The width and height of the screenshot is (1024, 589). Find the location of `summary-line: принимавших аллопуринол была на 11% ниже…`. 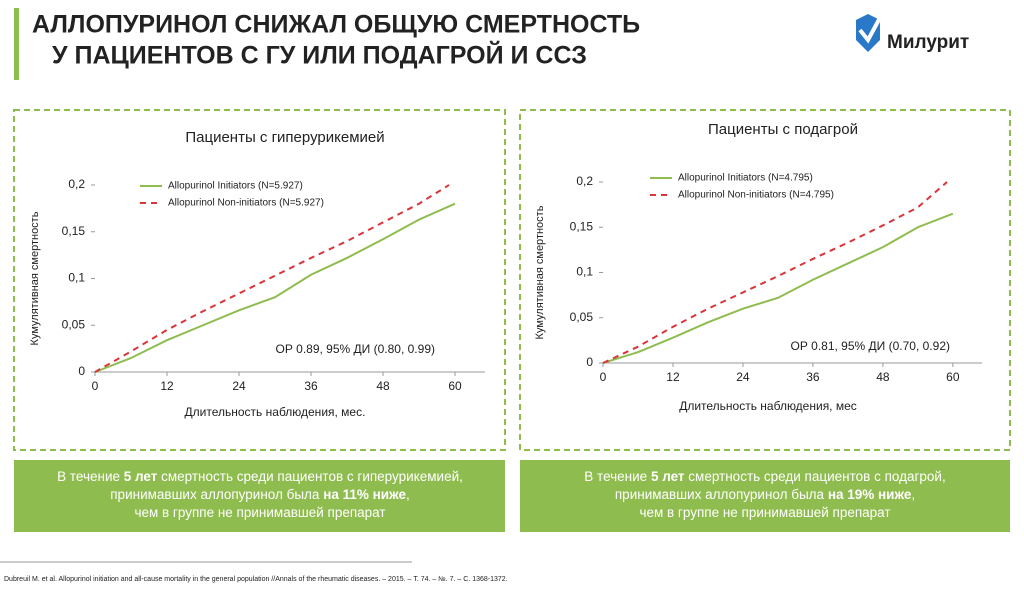

summary-line: принимавших аллопуринол была на 11% ниже… is located at coordinates (260, 494).